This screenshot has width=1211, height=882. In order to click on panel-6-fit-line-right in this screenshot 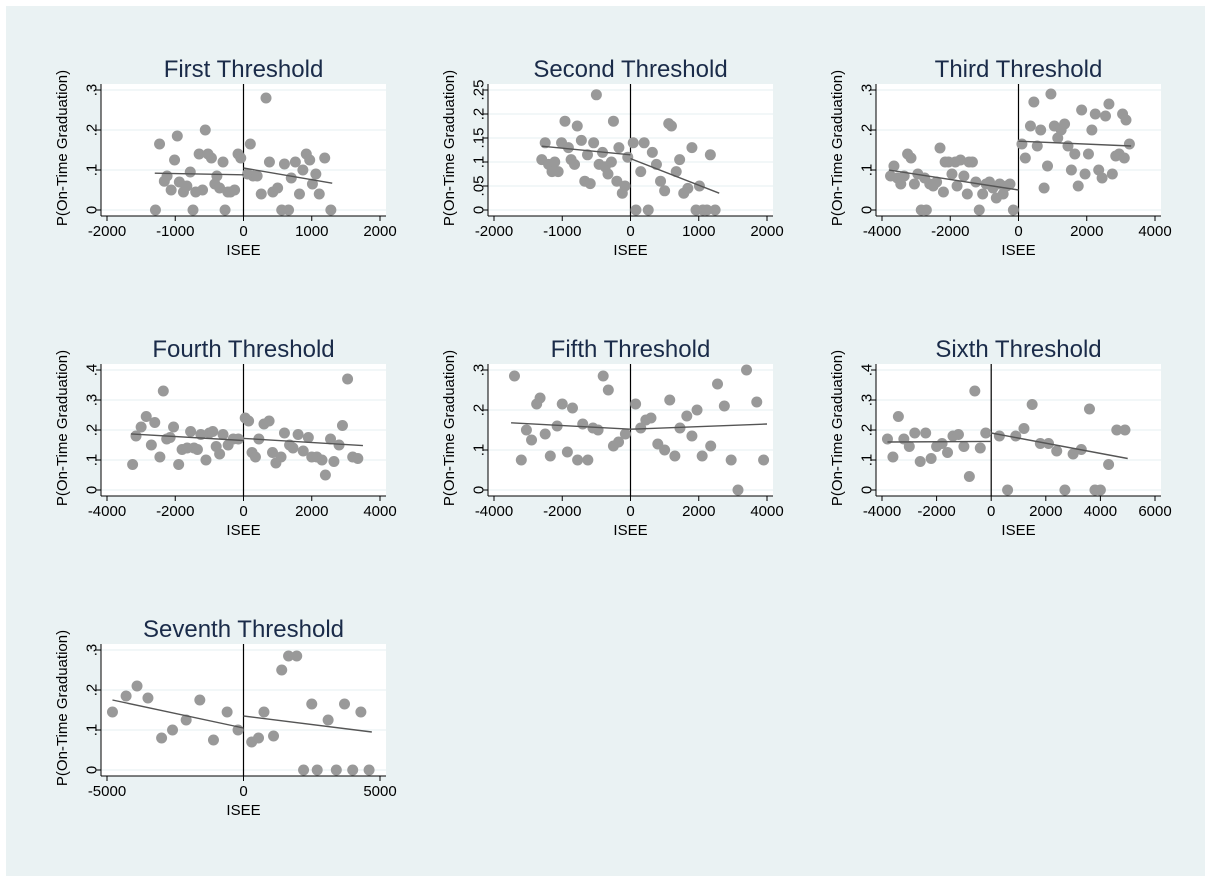, I will do `click(1059, 446)`.